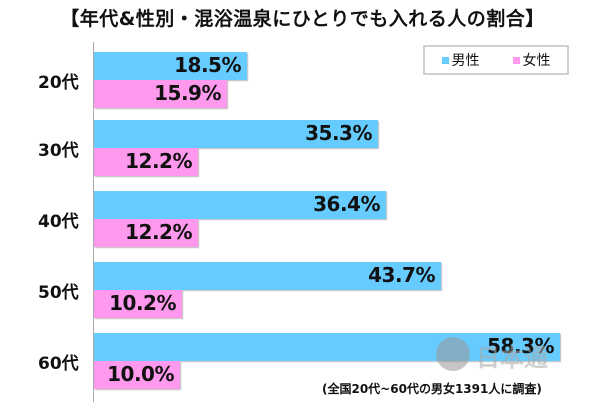 The width and height of the screenshot is (605, 416). Describe the element at coordinates (453, 354) in the screenshot. I see `watermark-logo-icon` at that location.